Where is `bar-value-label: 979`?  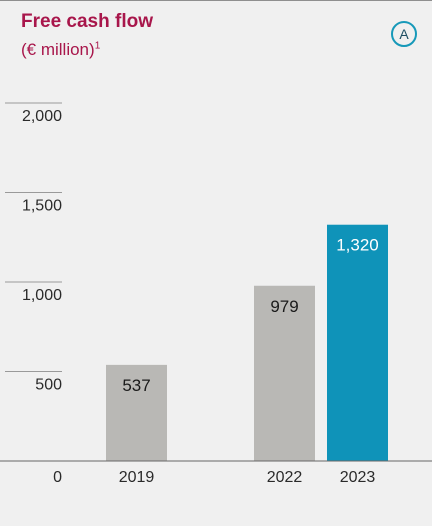
bar-value-label: 979 is located at coordinates (284, 306).